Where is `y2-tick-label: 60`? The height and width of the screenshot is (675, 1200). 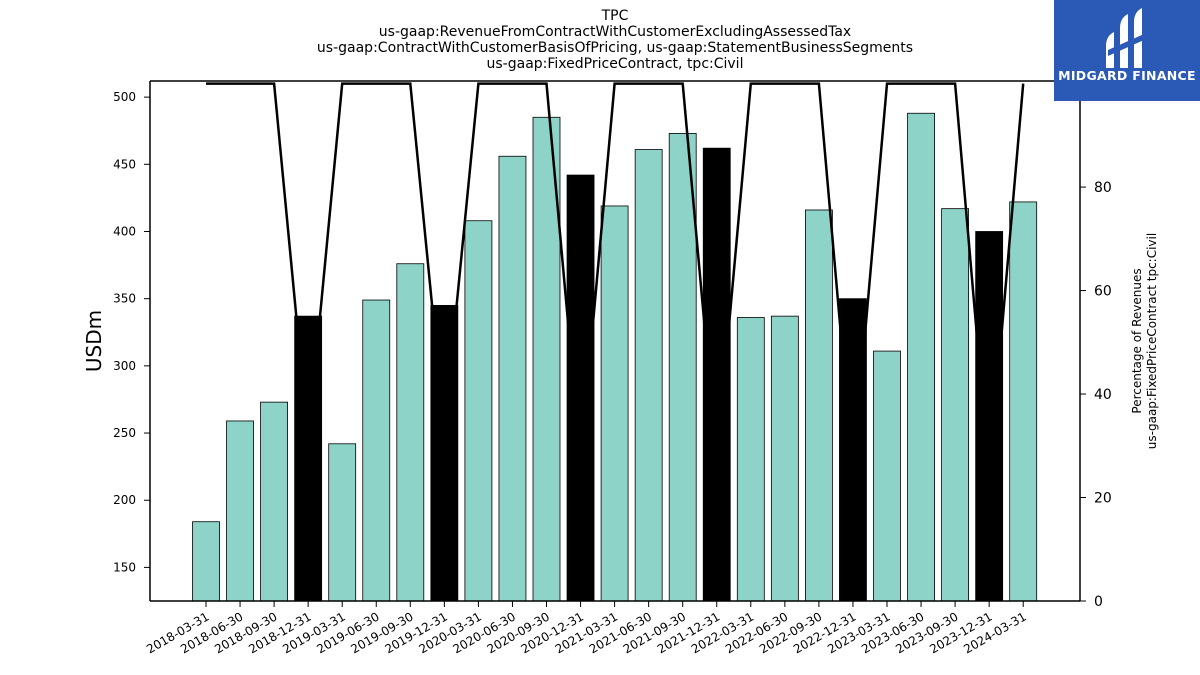
y2-tick-label: 60 is located at coordinates (1103, 292).